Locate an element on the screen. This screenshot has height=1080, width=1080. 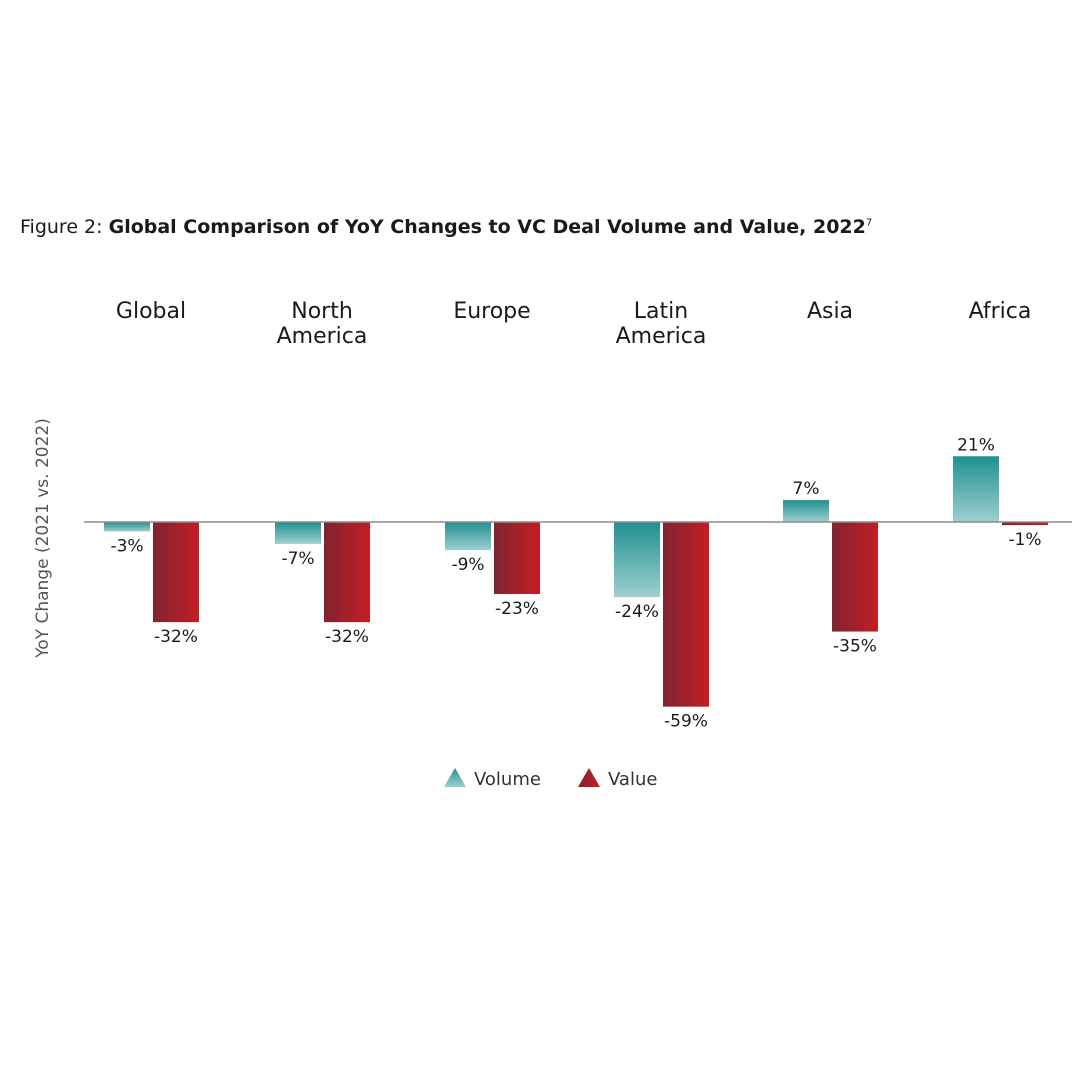
legend: Volume Value is located at coordinates (550, 779).